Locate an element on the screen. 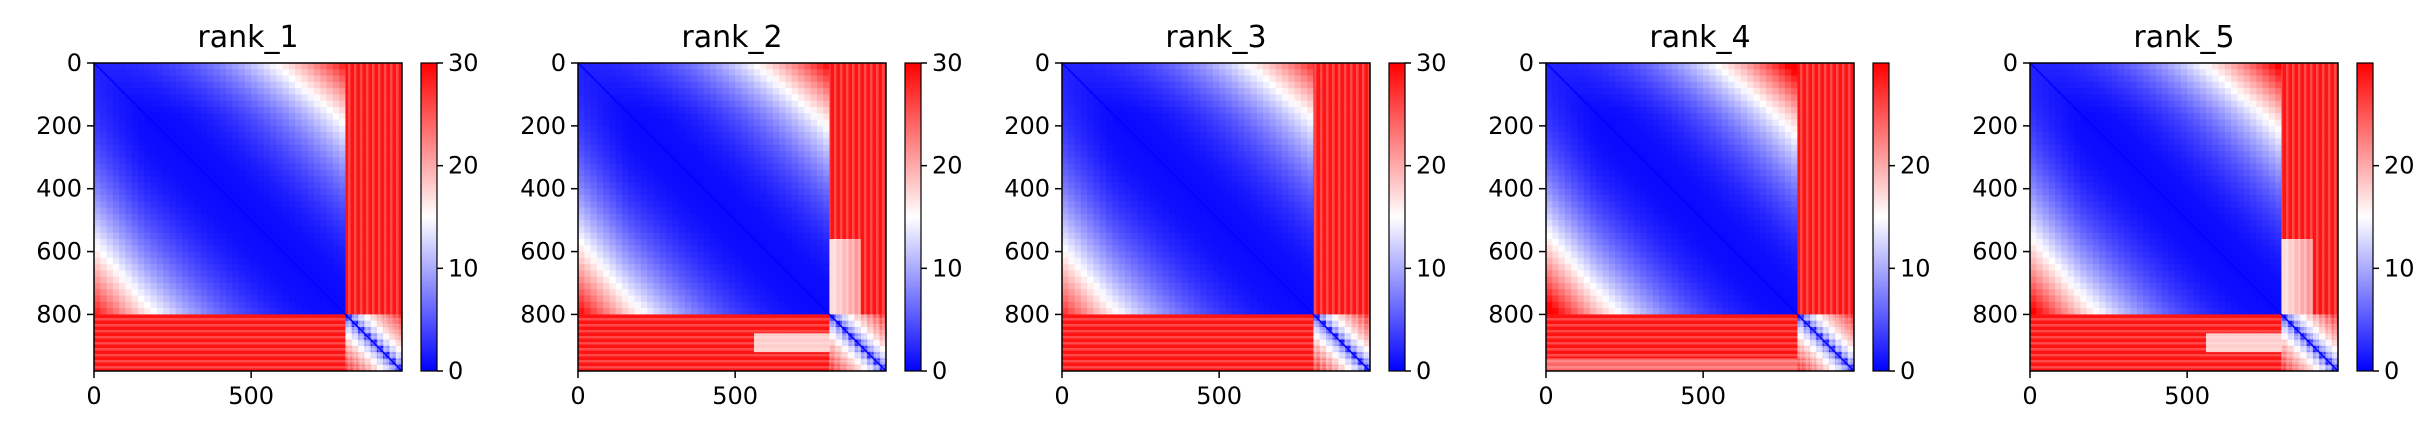 Image resolution: width=2435 pixels, height=438 pixels. chart-title: rank_3 is located at coordinates (1215, 37).